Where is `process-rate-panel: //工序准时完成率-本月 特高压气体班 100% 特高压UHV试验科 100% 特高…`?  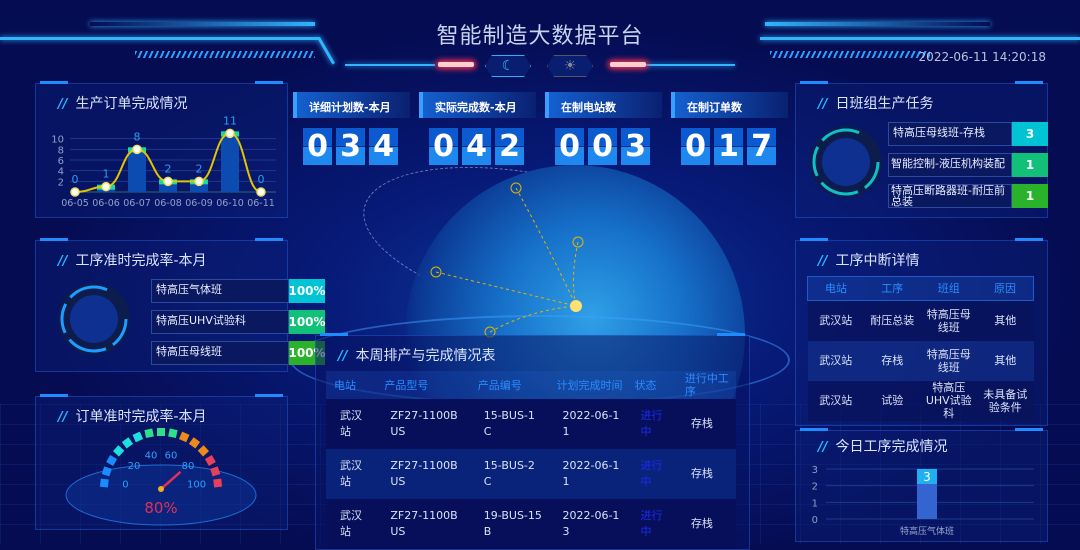 process-rate-panel: //工序准时完成率-本月 特高压气体班 100% 特高压UHV试验科 100% 特高… is located at coordinates (180, 305).